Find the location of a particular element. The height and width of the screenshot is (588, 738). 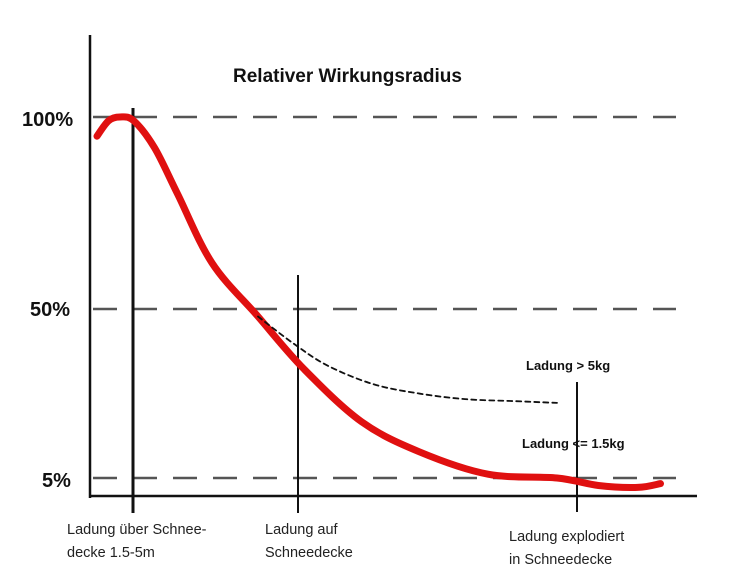

position-label-1-line-1: Ladung auf is located at coordinates (302, 530).